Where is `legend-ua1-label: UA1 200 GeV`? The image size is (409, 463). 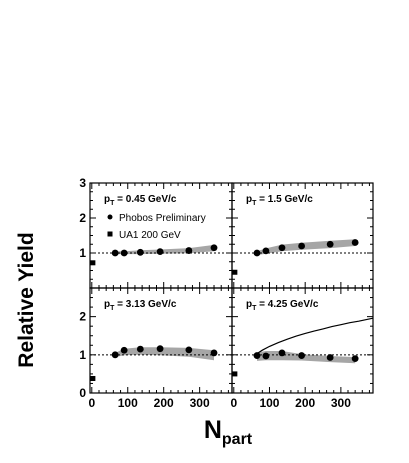 legend-ua1-label: UA1 200 GeV is located at coordinates (150, 235).